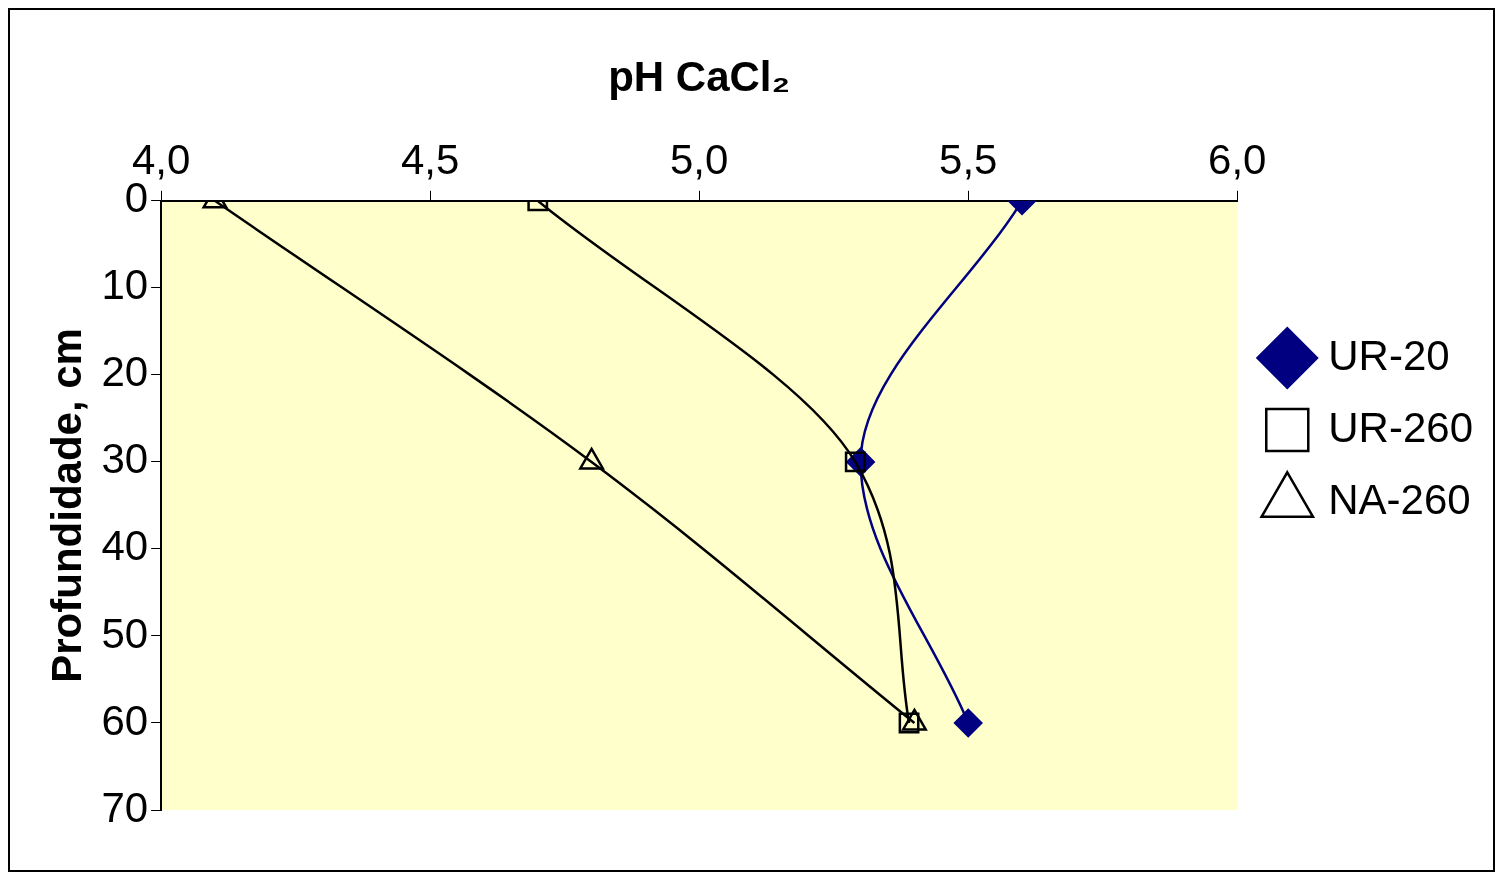 The width and height of the screenshot is (1503, 880). I want to click on y-tick-label: 50, so click(125, 633).